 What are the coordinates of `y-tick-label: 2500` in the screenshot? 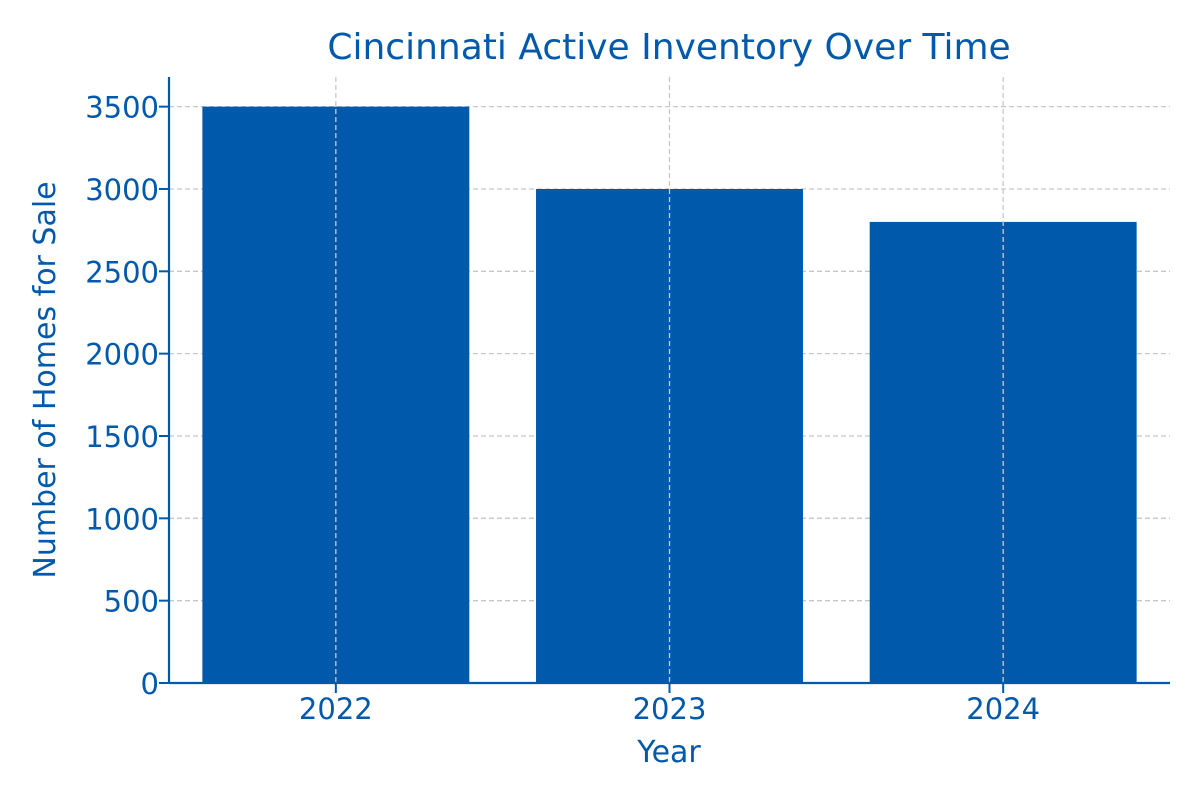 It's located at (122, 272).